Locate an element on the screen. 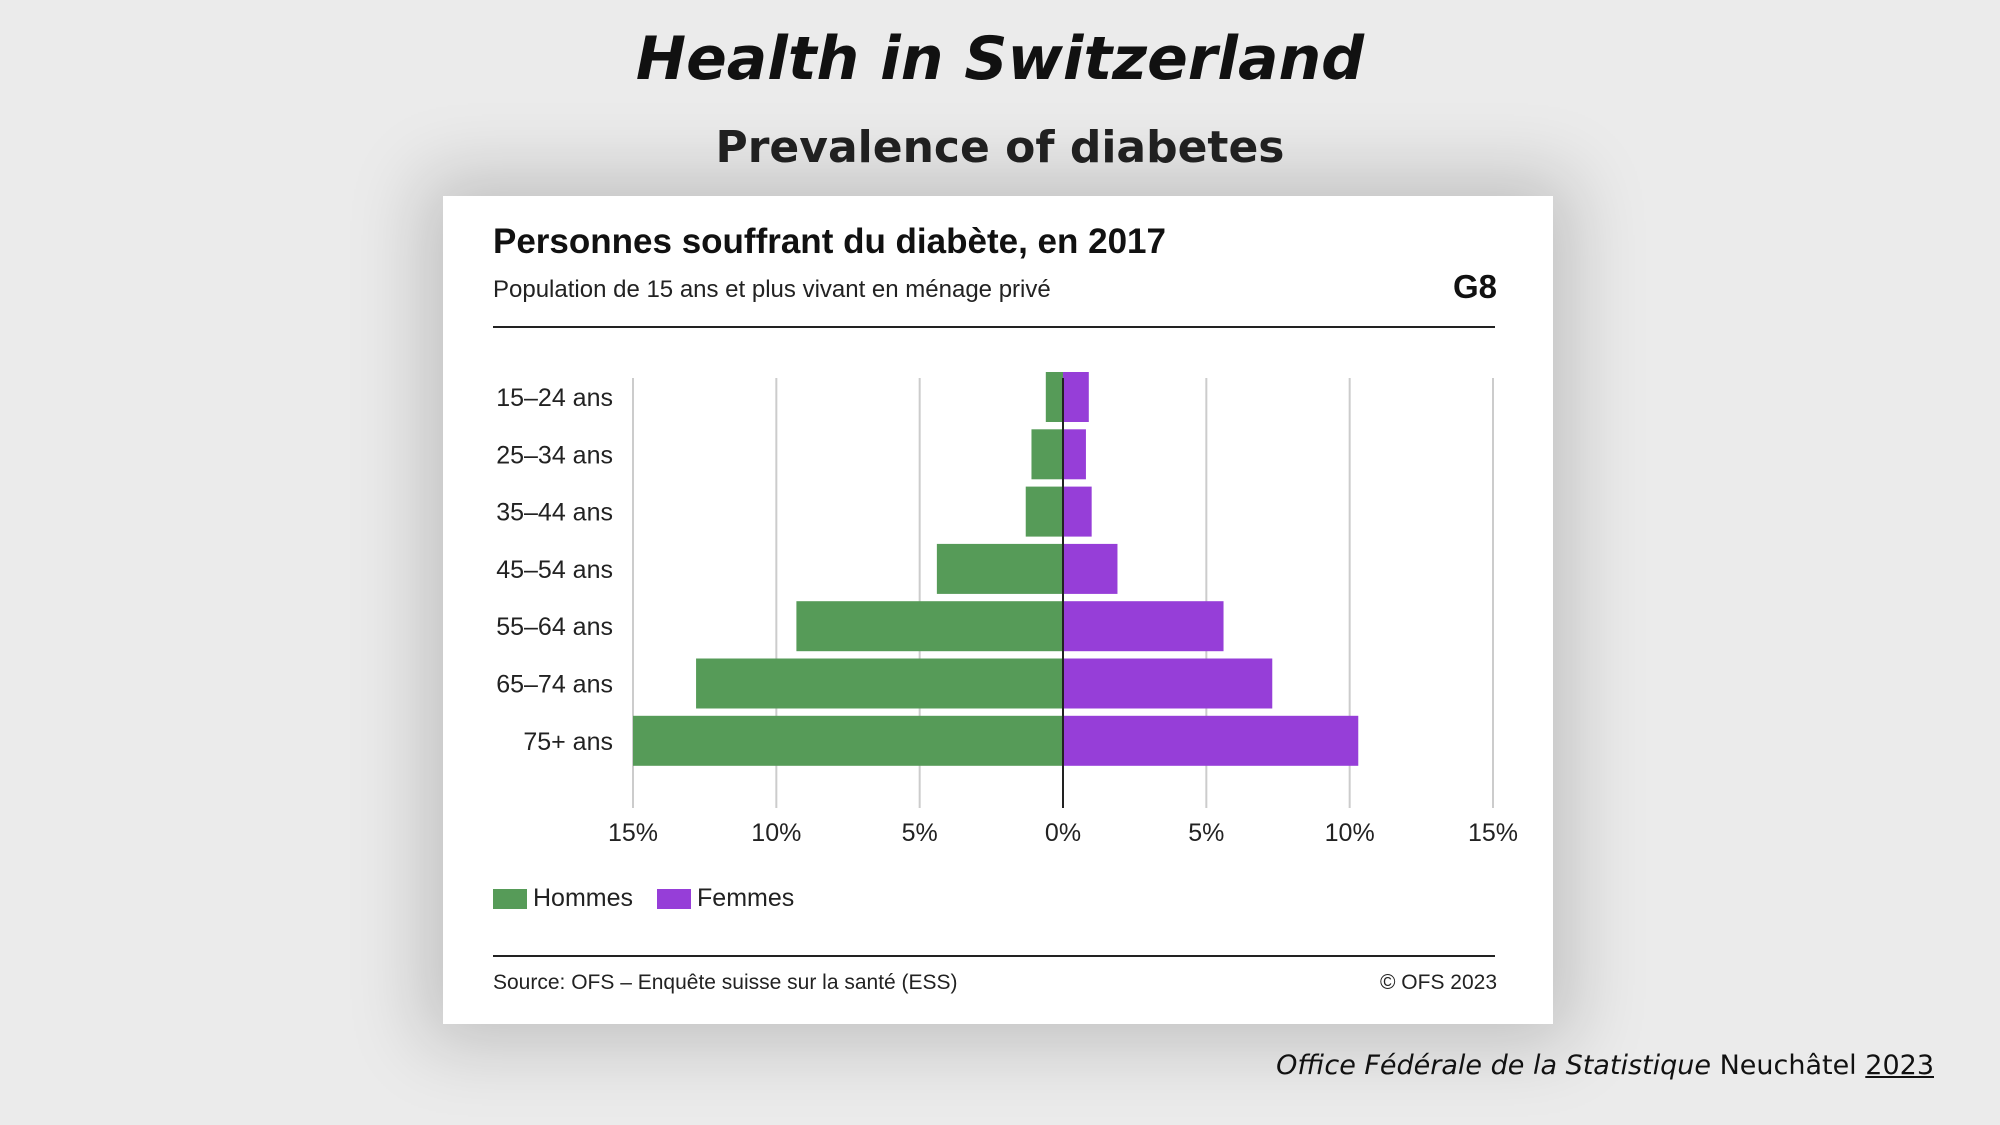 This screenshot has width=2000, height=1125. legend-item-femmes: Femmes is located at coordinates (725, 898).